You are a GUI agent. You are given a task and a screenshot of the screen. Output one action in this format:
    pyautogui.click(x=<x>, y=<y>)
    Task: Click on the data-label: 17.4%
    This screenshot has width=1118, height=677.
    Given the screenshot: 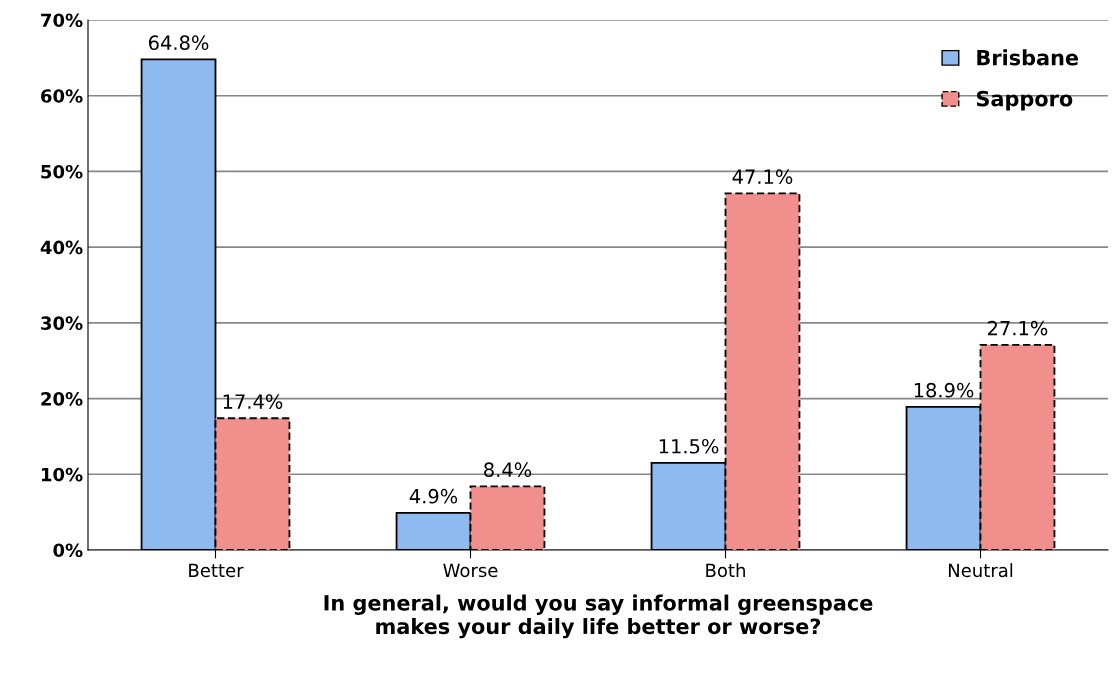 What is the action you would take?
    pyautogui.click(x=253, y=401)
    